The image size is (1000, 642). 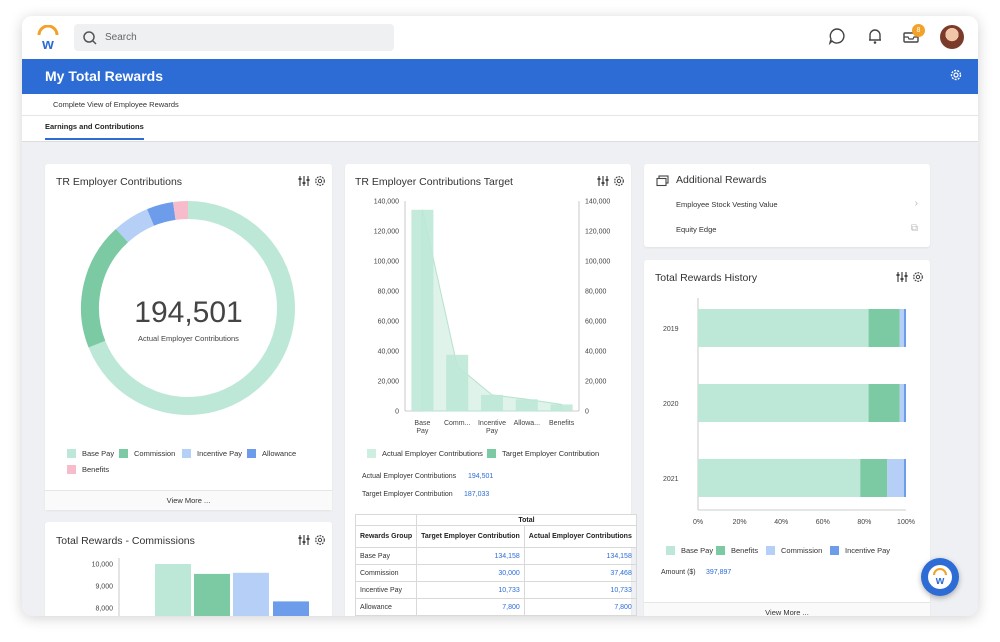 I want to click on legend-label: Commission, so click(x=802, y=550).